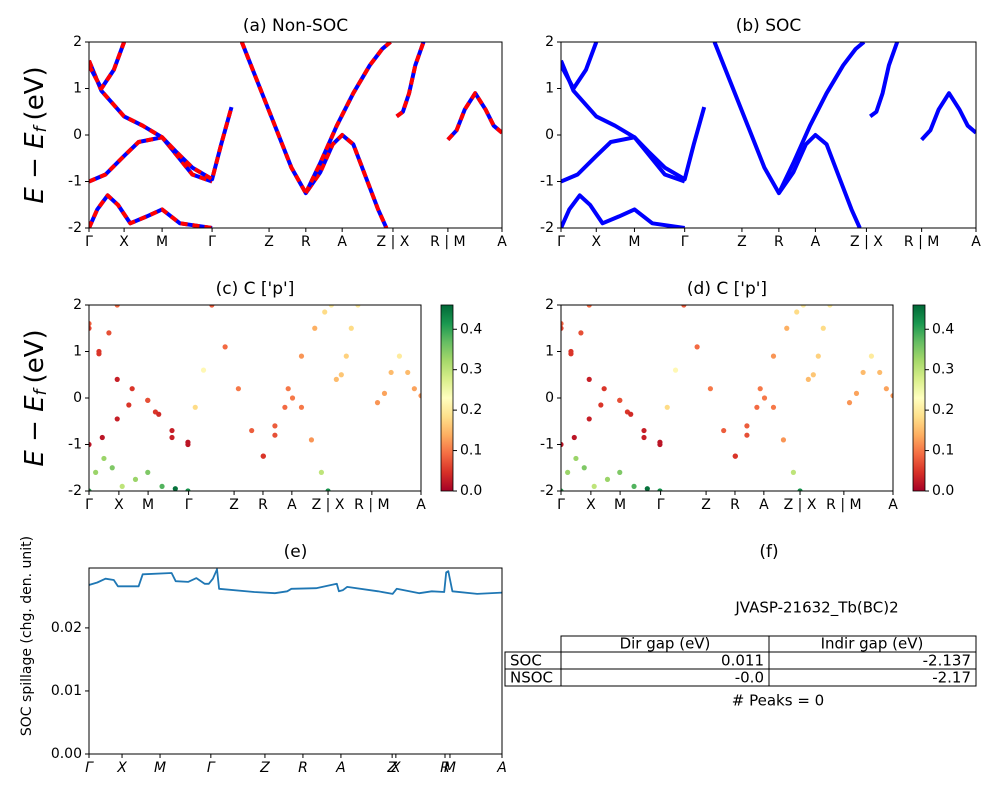  Describe the element at coordinates (727, 398) in the screenshot. I see `panel` at that location.